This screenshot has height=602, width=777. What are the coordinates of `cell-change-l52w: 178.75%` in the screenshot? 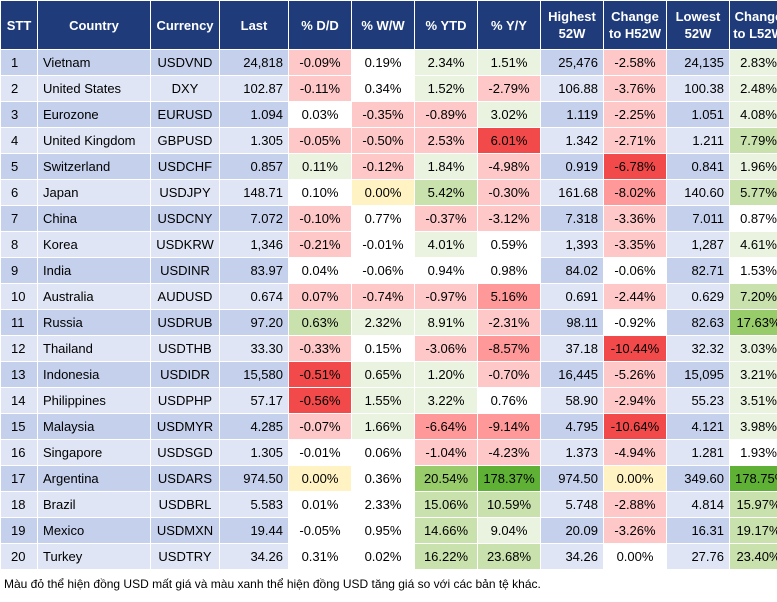 It's located at (753, 478).